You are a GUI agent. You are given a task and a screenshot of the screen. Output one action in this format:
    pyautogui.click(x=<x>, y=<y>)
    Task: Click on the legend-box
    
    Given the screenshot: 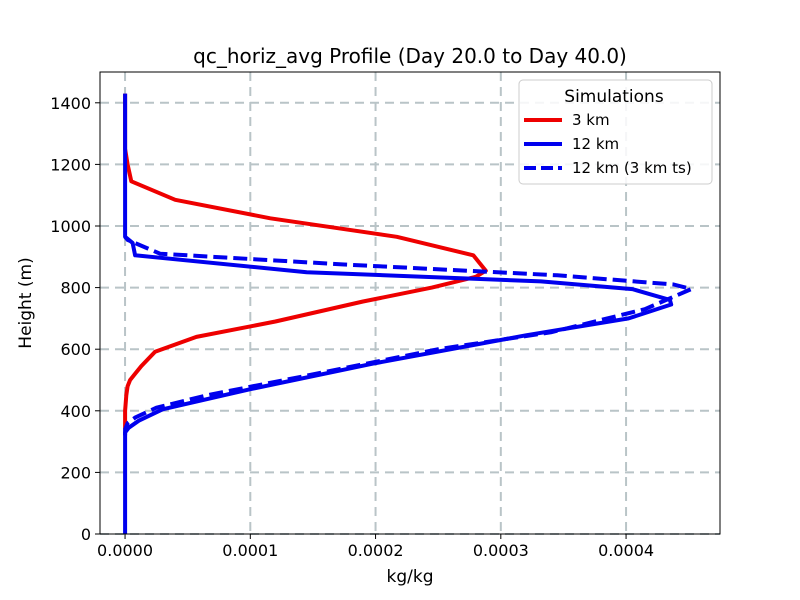 What is the action you would take?
    pyautogui.click(x=615, y=132)
    